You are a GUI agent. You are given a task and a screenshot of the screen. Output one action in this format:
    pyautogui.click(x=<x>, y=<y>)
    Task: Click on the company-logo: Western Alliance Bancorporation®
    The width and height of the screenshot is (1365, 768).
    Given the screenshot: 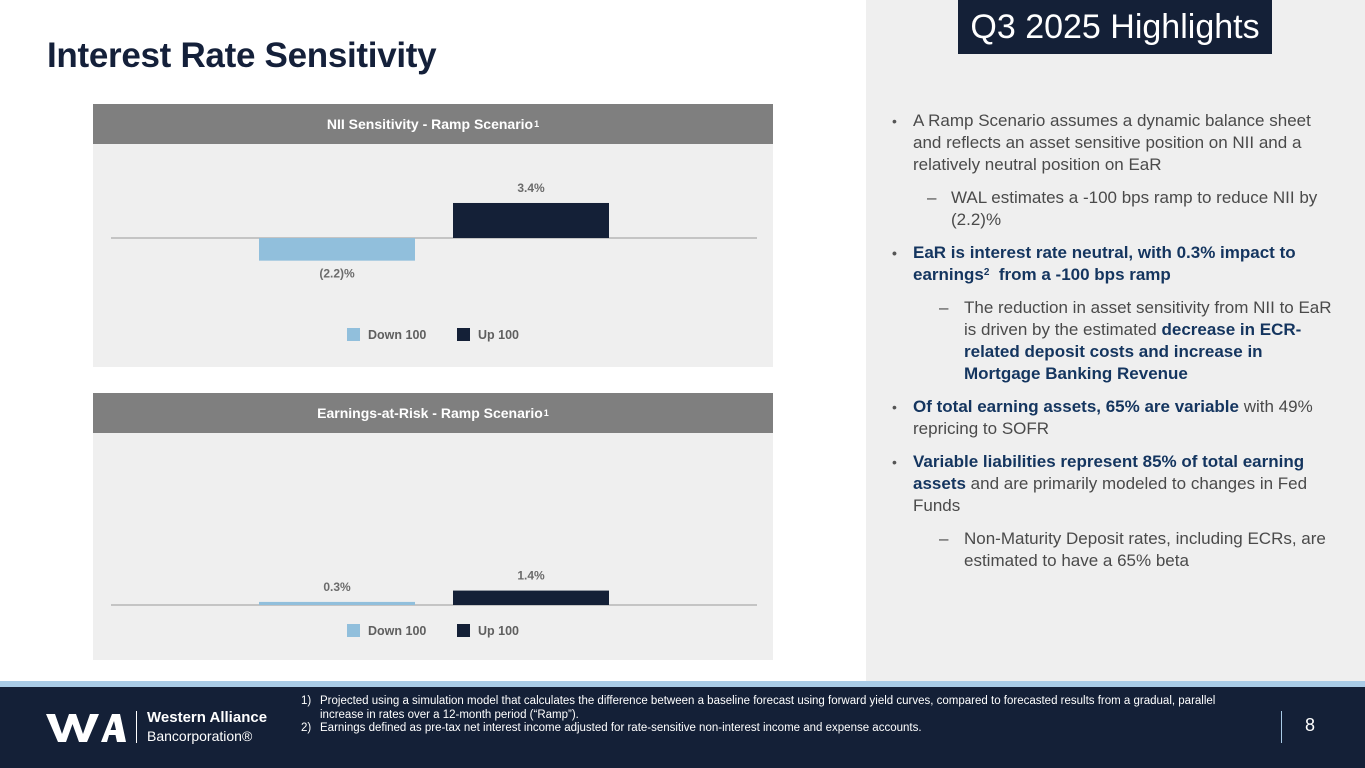 What is the action you would take?
    pyautogui.click(x=156, y=727)
    